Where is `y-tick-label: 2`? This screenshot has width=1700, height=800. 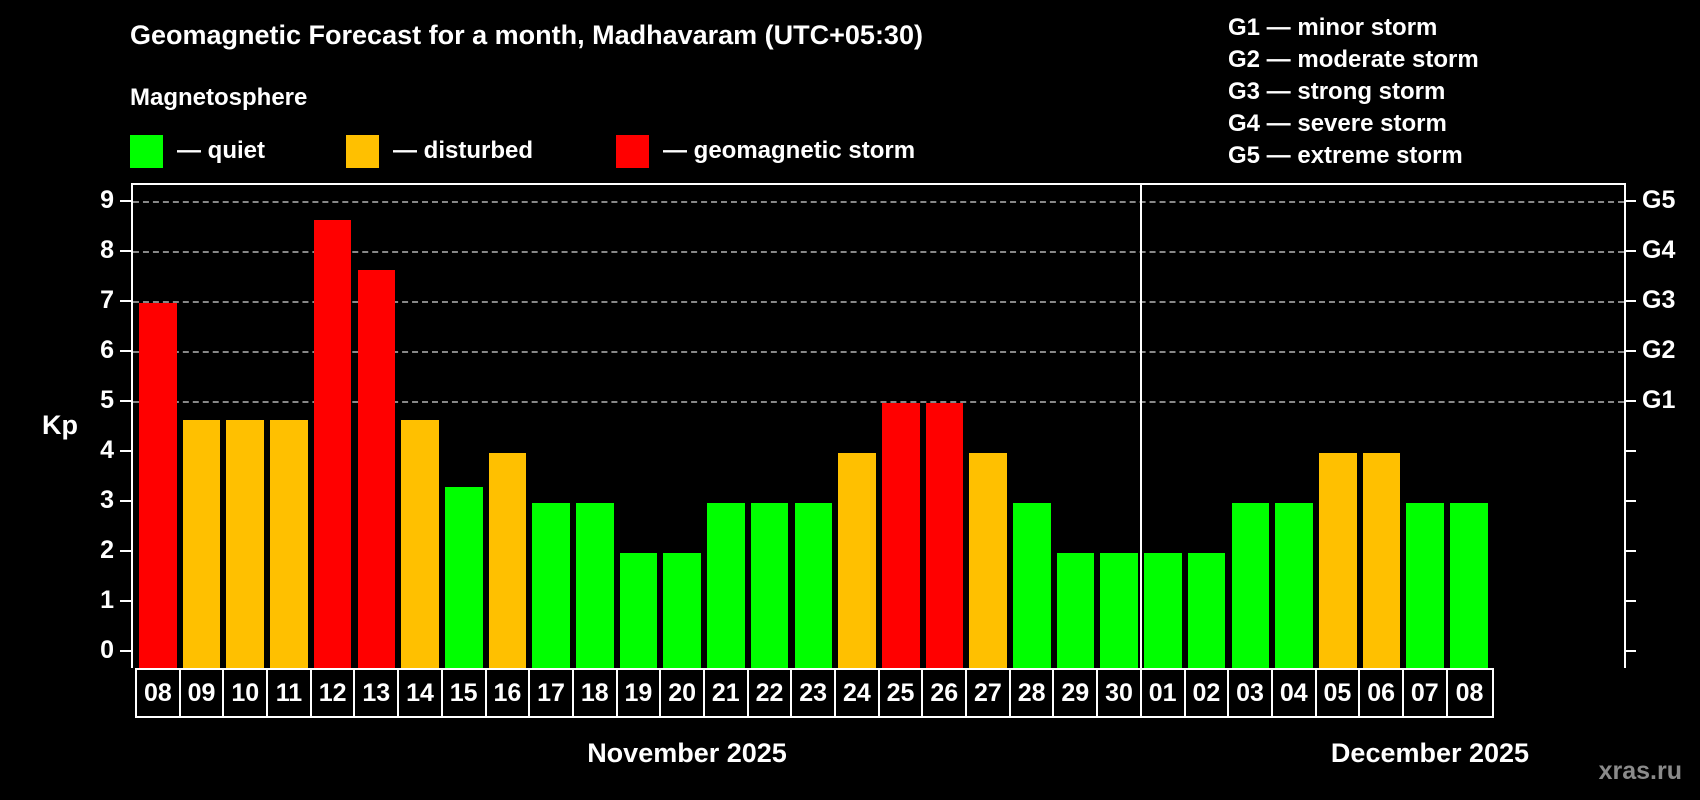
y-tick-label: 2 is located at coordinates (107, 550).